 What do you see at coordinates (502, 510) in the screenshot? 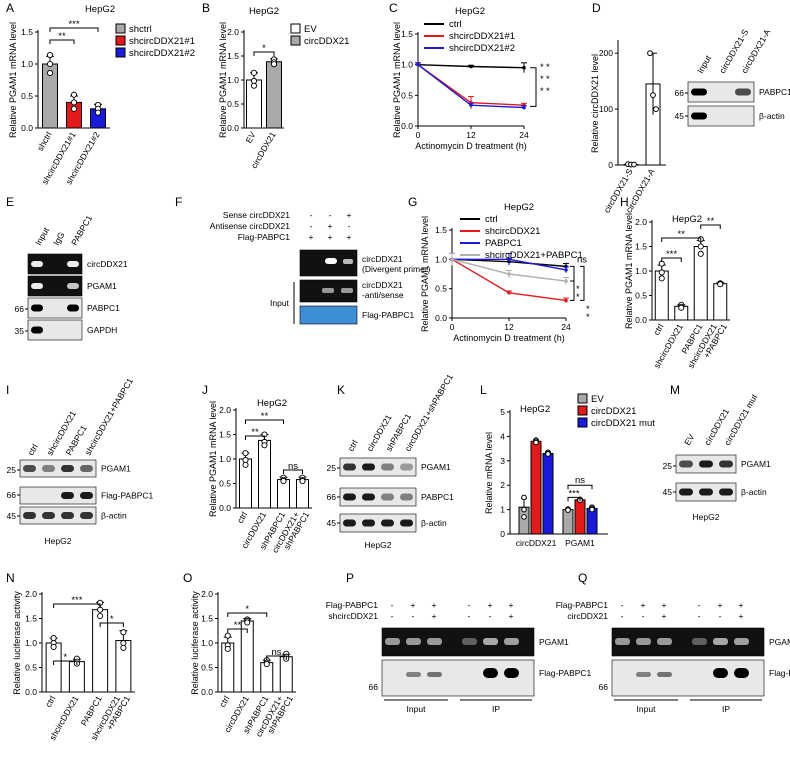
I see `y-tick-label: 1` at bounding box center [502, 510].